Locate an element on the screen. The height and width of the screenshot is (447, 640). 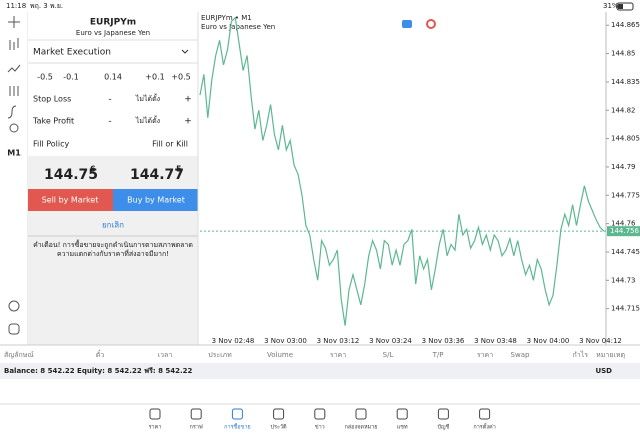
tp-plus: + is located at coordinates (188, 122).